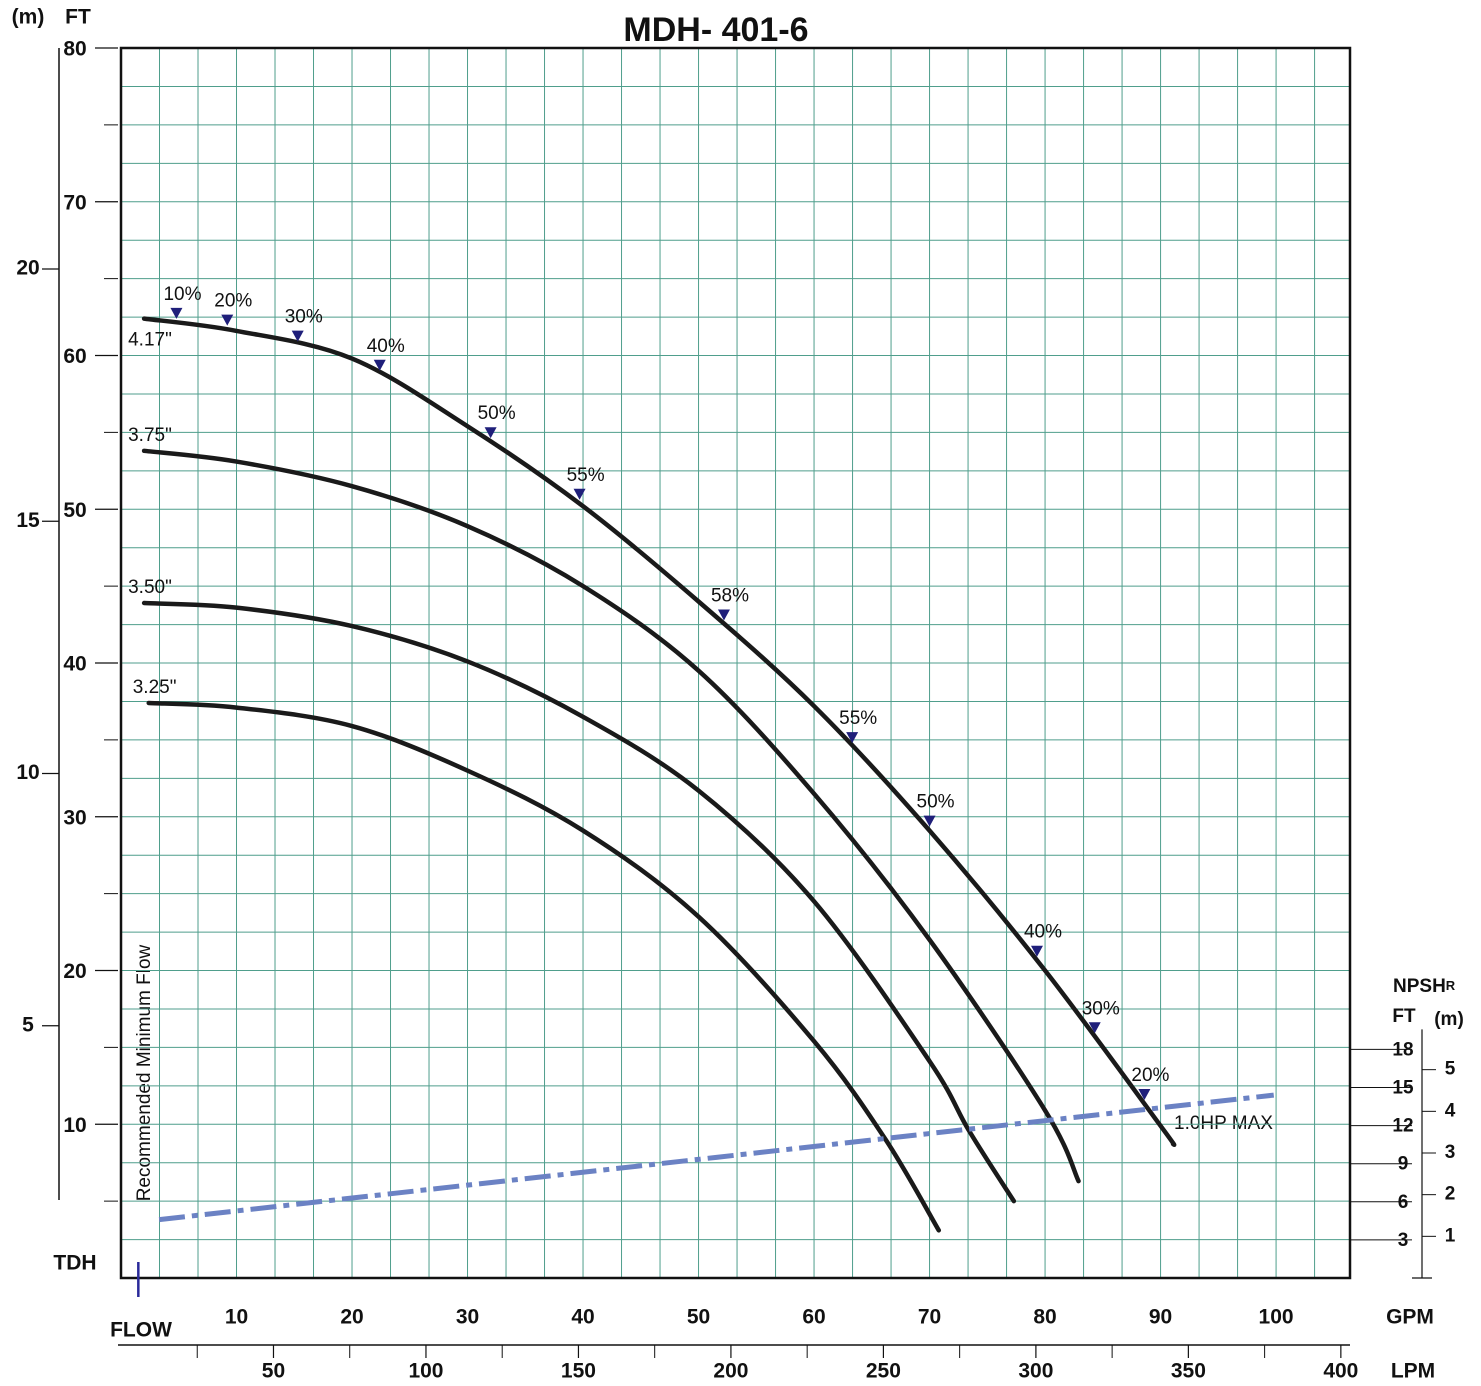 This screenshot has height=1386, width=1481. I want to click on y2-m-tick-label: 2, so click(1450, 1194).